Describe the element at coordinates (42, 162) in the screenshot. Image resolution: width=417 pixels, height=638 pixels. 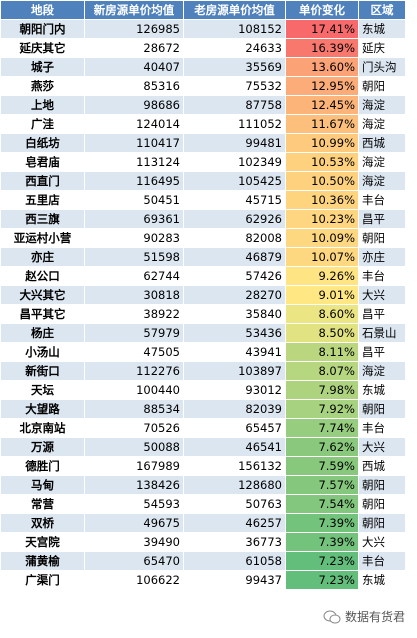
I see `table-cell: 皂君庙` at that location.